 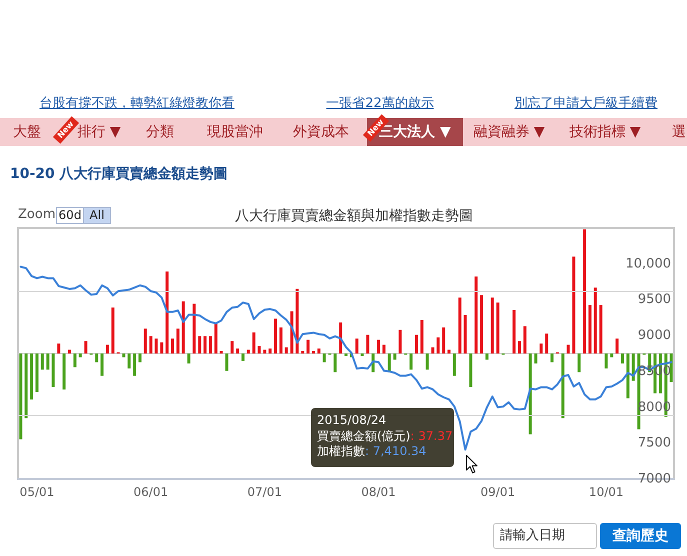 I want to click on text: 排行 ▼, so click(x=99, y=132).